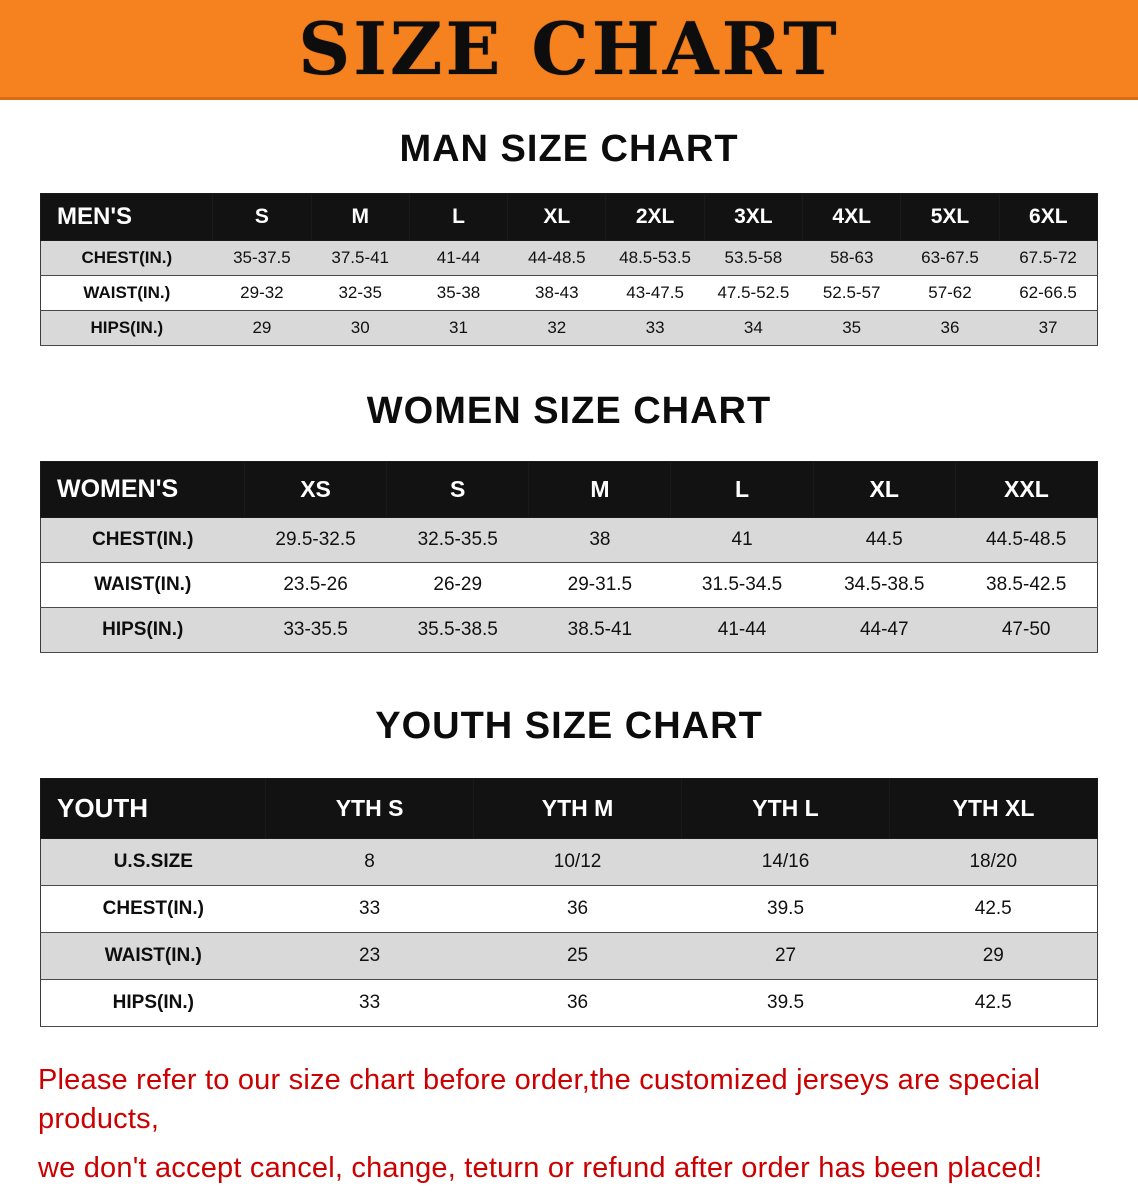  I want to click on data-cell: 32, so click(556, 328).